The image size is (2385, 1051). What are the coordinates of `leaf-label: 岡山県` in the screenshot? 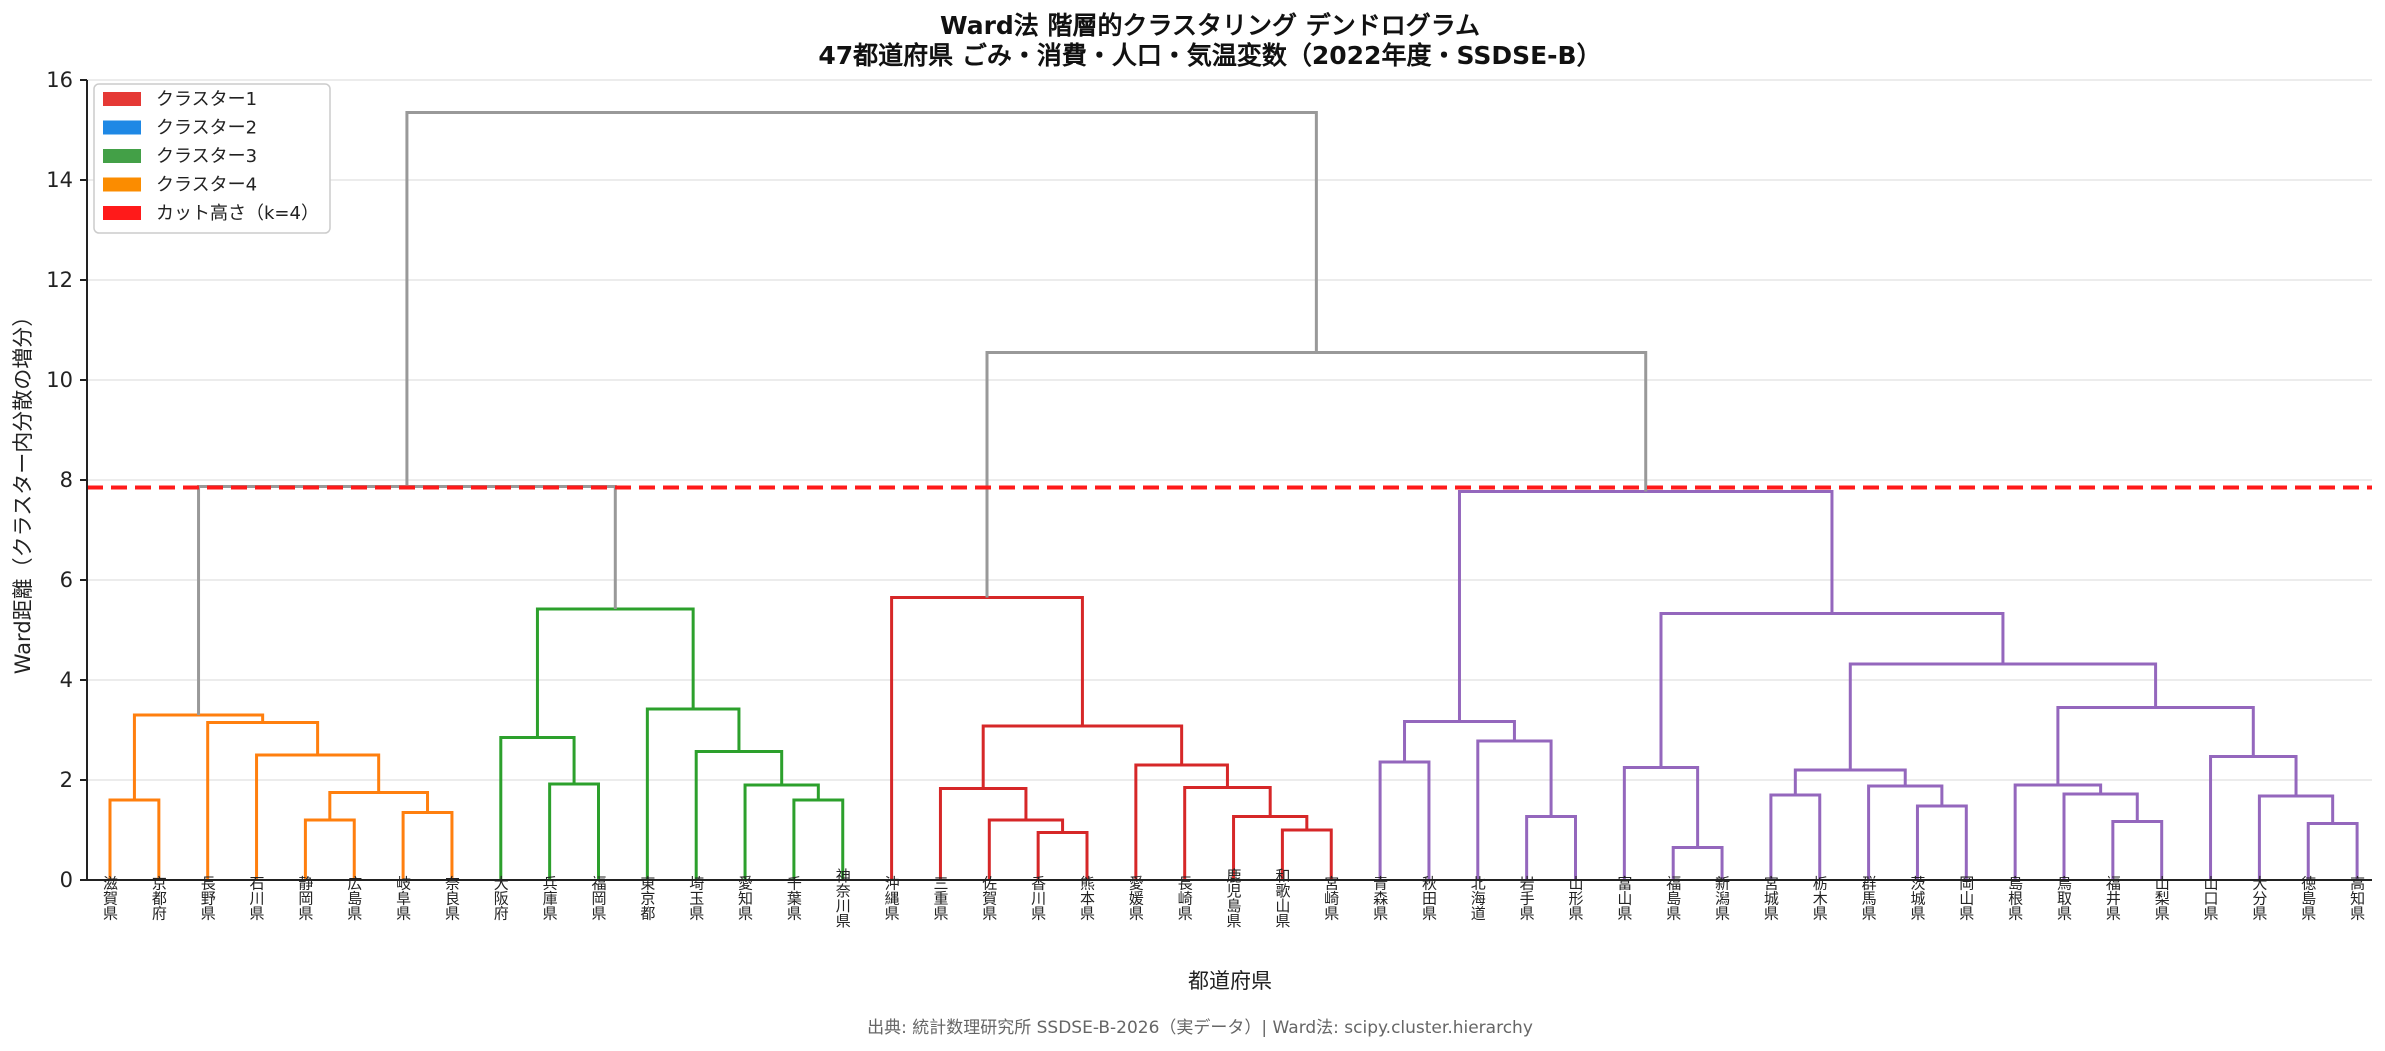 It's located at (1966, 898).